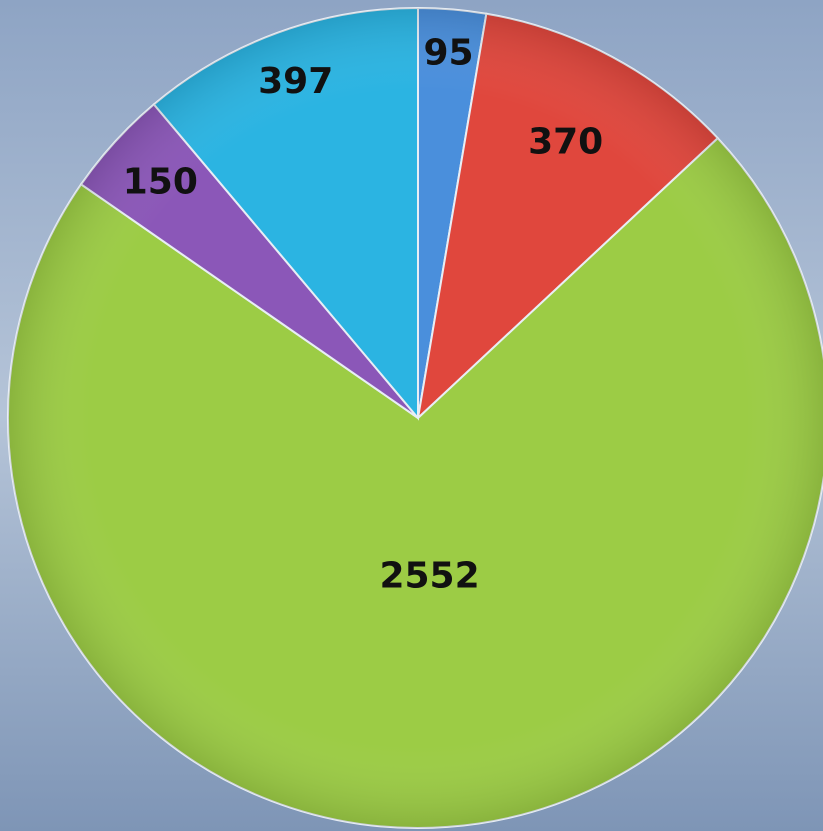  What do you see at coordinates (565, 142) in the screenshot?
I see `data-label: 370` at bounding box center [565, 142].